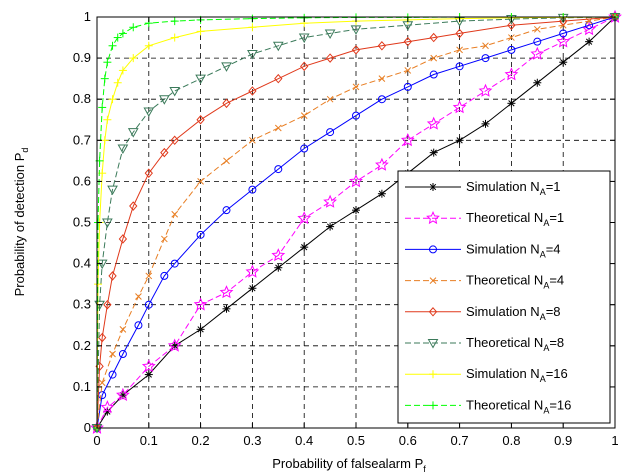 This screenshot has width=625, height=473. What do you see at coordinates (82, 98) in the screenshot?
I see `y-tick-label: 0.8` at bounding box center [82, 98].